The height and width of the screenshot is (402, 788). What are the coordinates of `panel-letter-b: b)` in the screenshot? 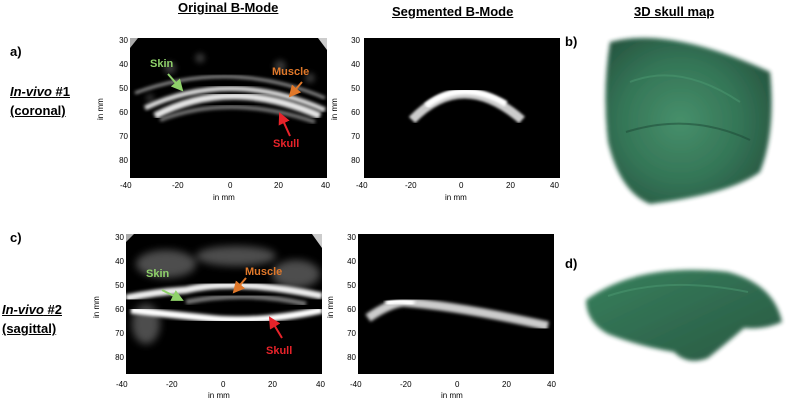 It's located at (571, 41).